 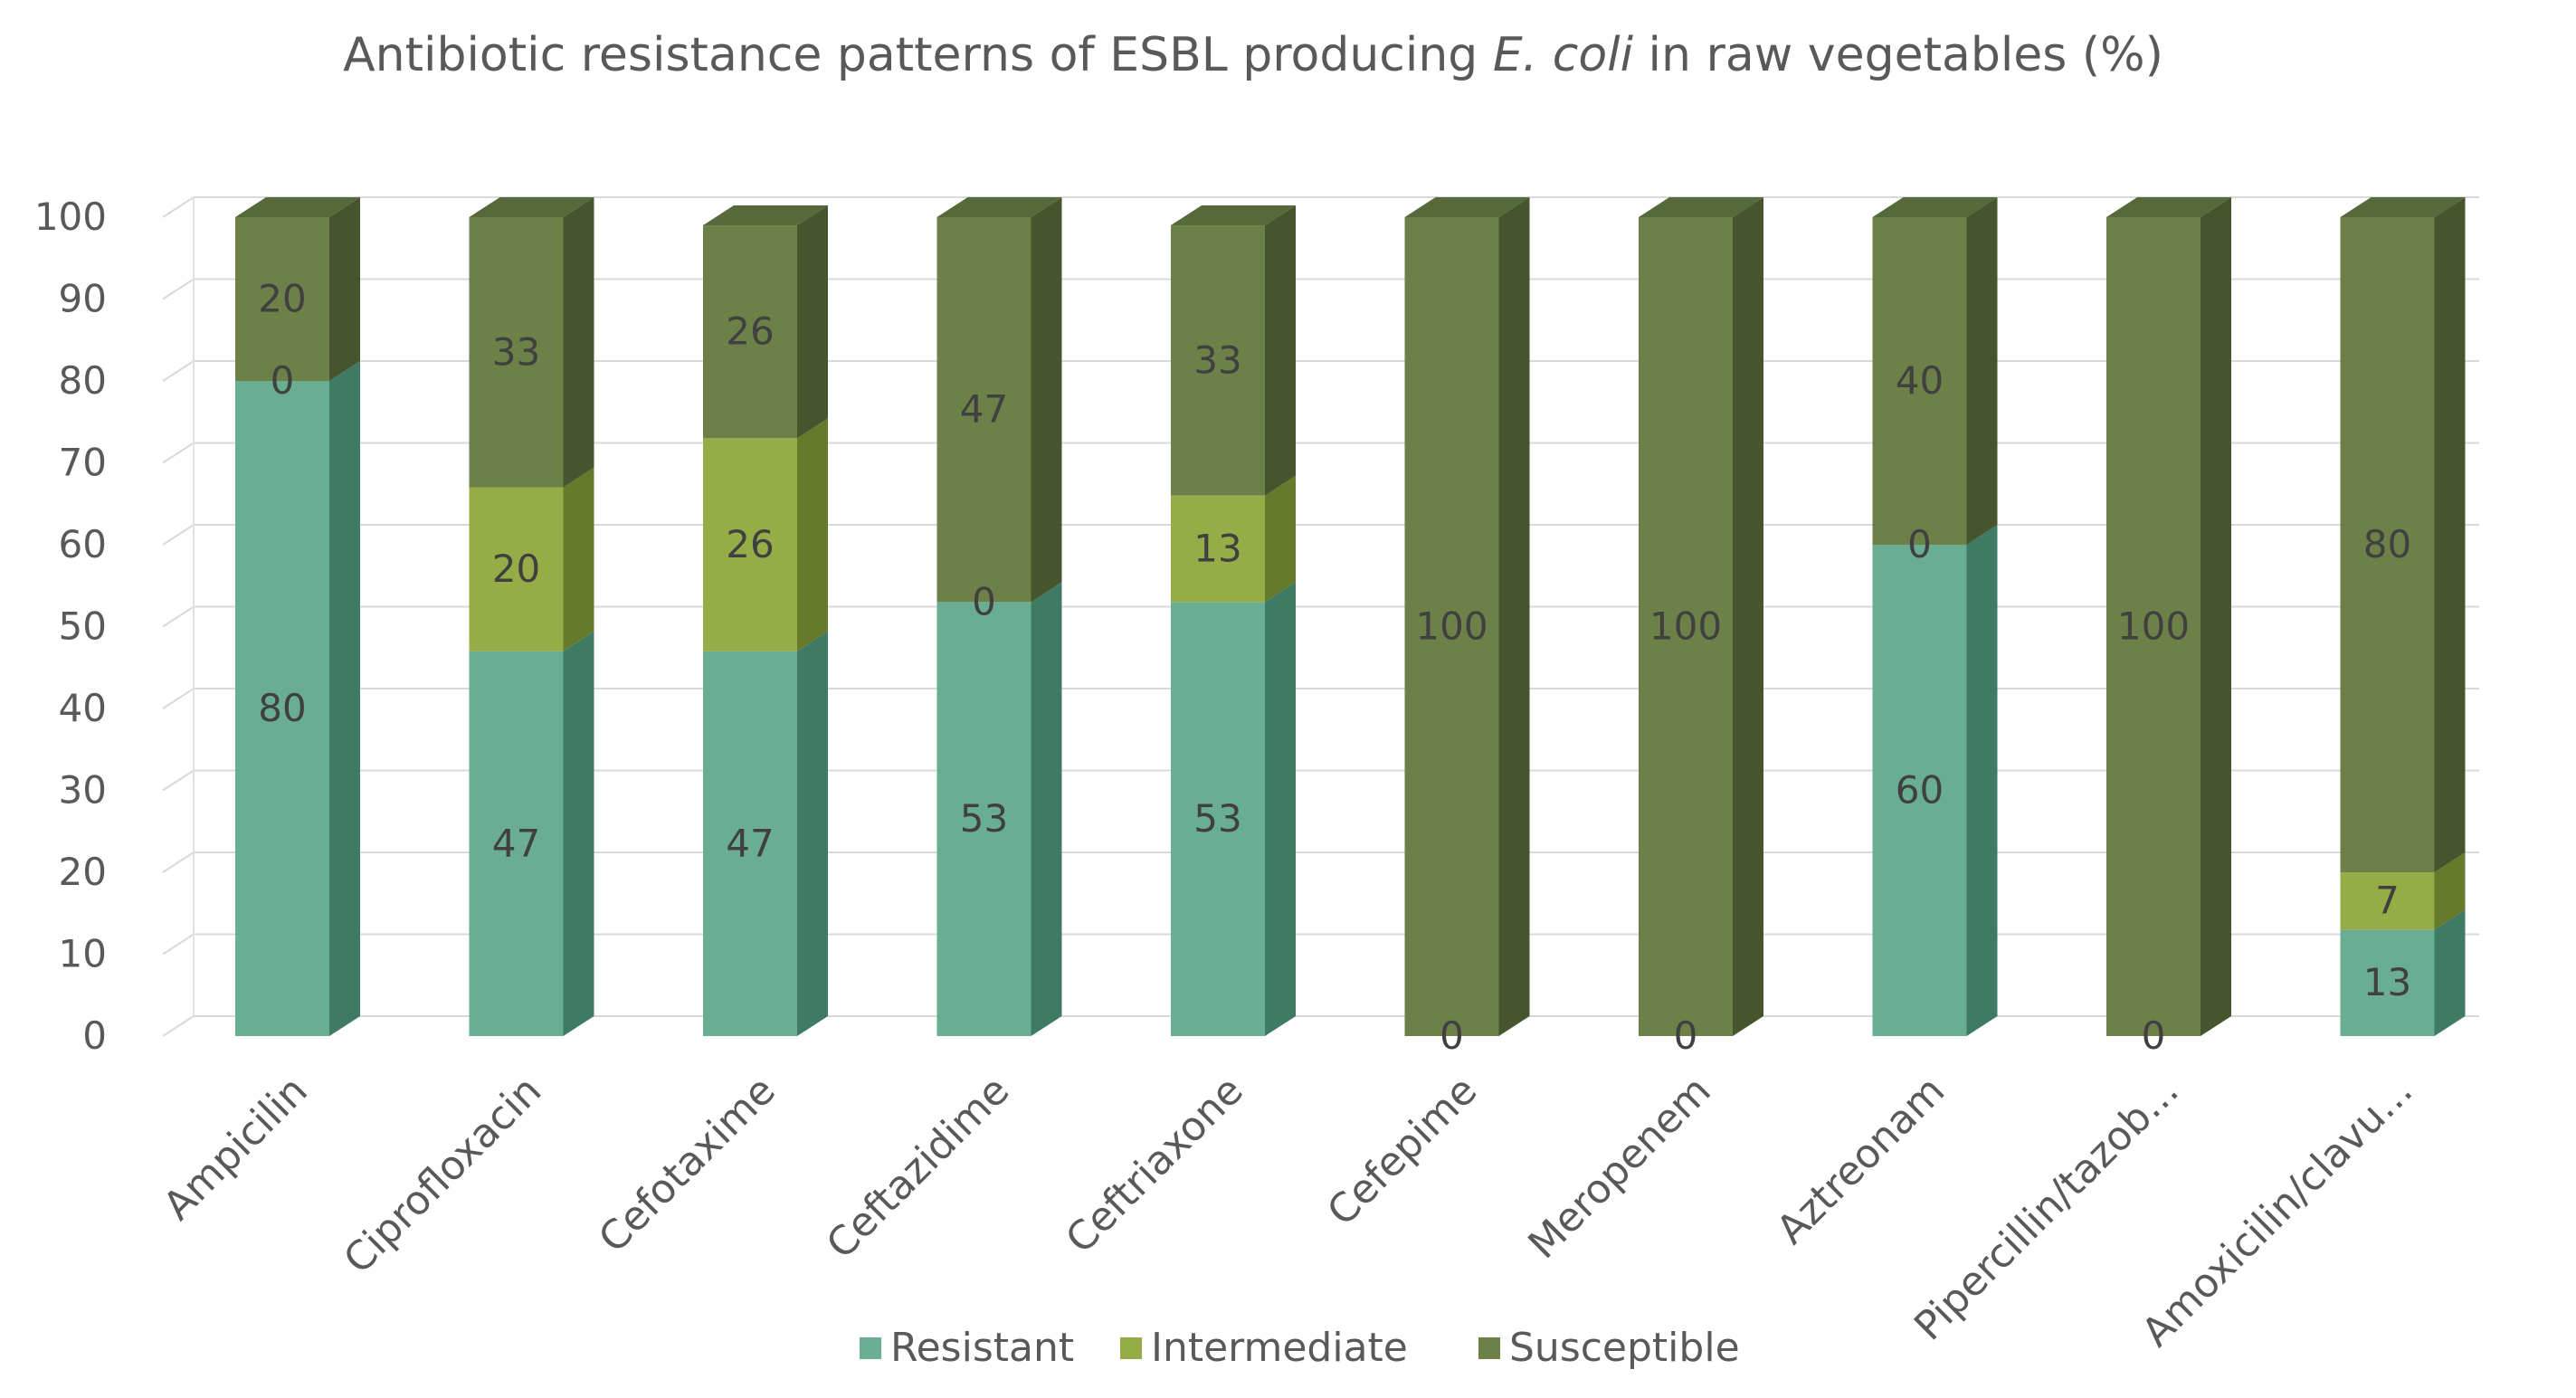 I want to click on data-label: 26, so click(x=750, y=331).